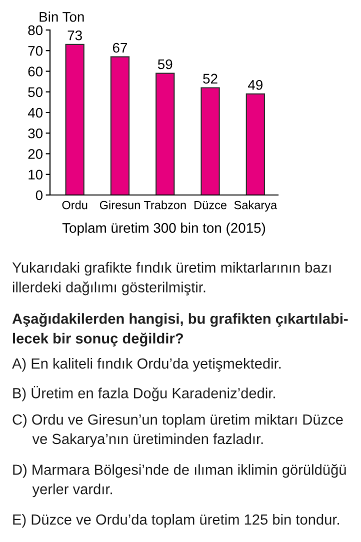 The height and width of the screenshot is (542, 361). What do you see at coordinates (39, 195) in the screenshot?
I see `y-tick-label: 0` at bounding box center [39, 195].